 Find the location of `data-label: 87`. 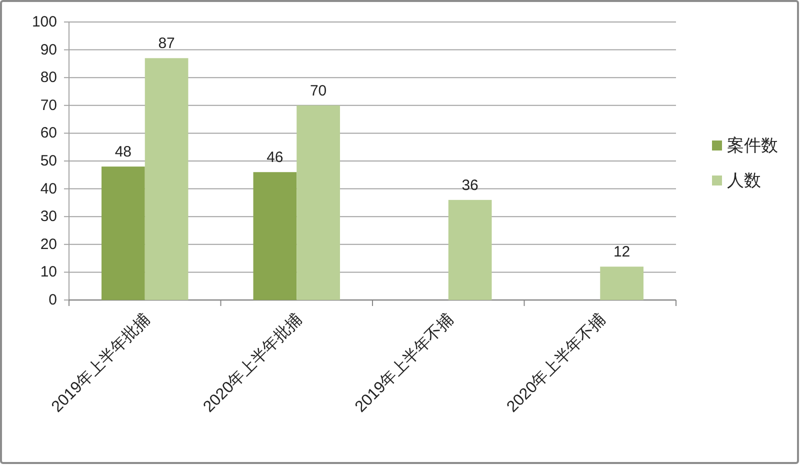

data-label: 87 is located at coordinates (166, 43).